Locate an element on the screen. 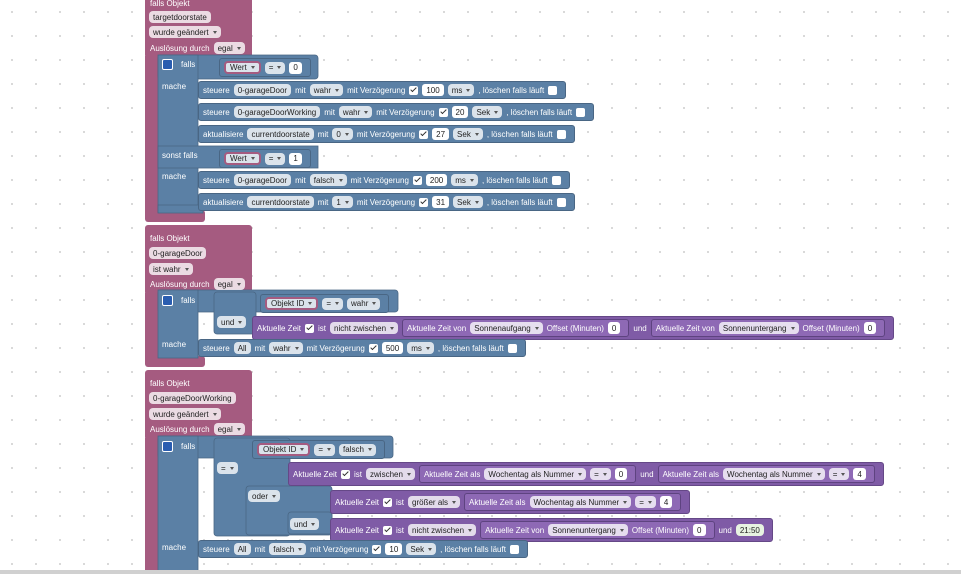  block-row: wurde geändert is located at coordinates (187, 32).